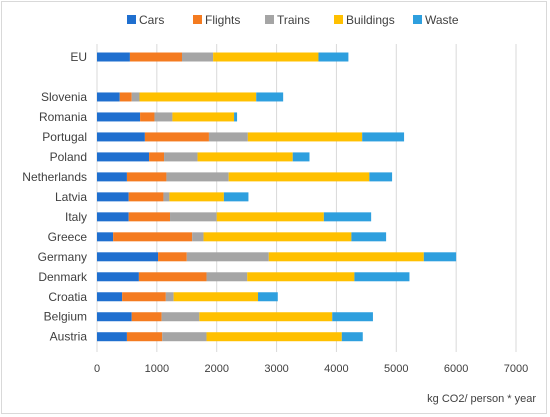 This screenshot has width=550, height=417. I want to click on bar-waste-greece, so click(369, 237).